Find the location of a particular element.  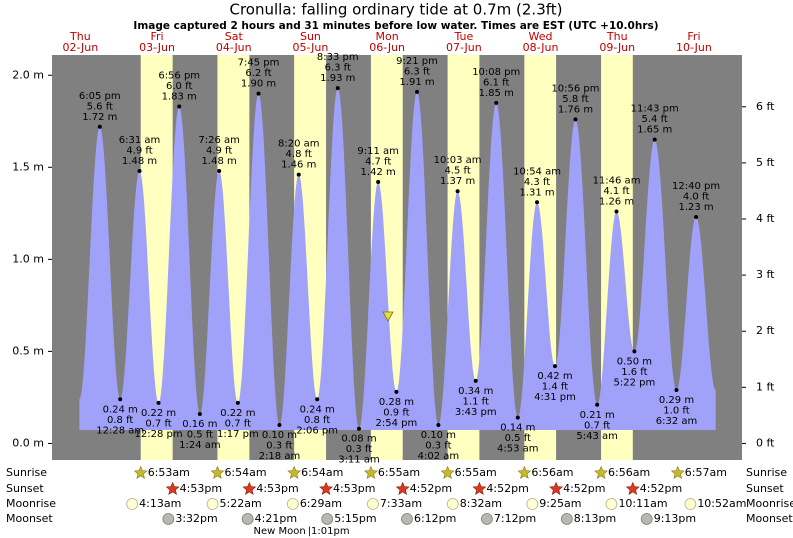

y2-tick-label: 0 ft is located at coordinates (765, 442).